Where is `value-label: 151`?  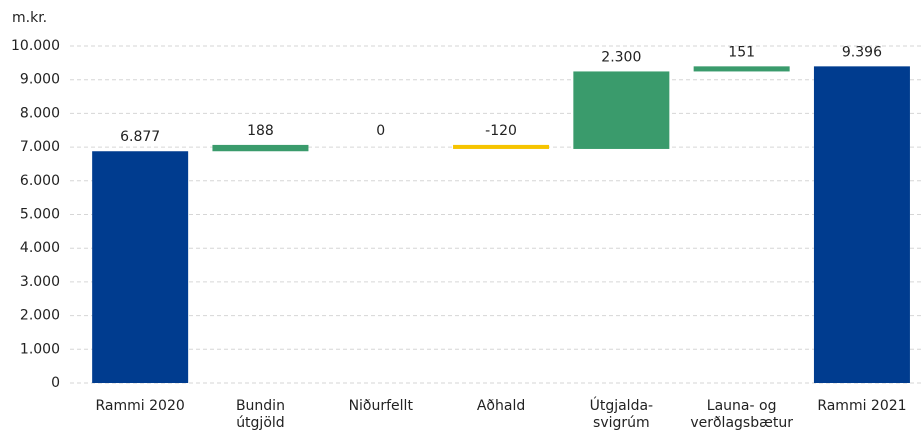 value-label: 151 is located at coordinates (741, 52).